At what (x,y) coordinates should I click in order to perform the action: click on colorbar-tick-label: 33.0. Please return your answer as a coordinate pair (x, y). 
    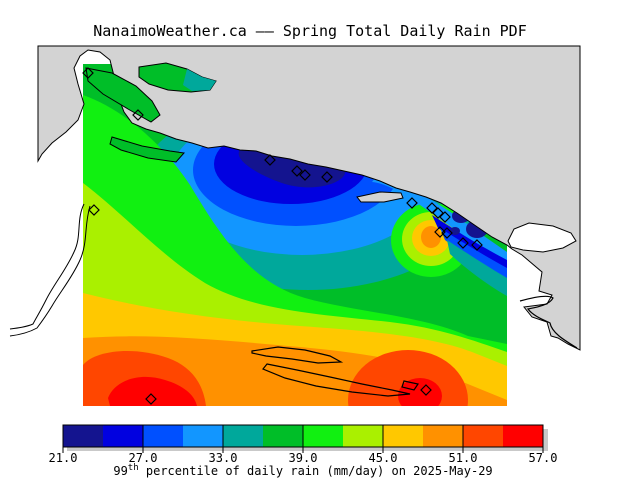
    Looking at the image, I should click on (223, 458).